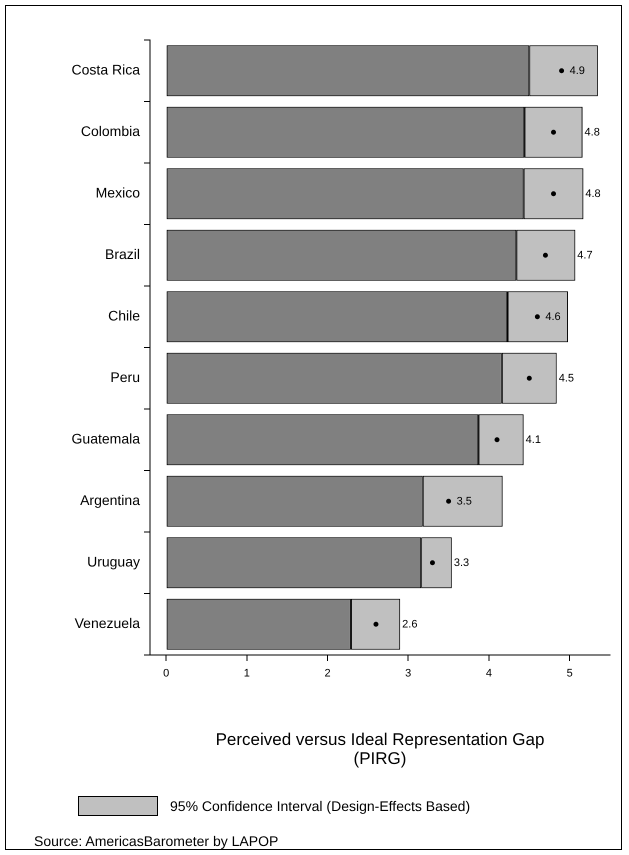 Image resolution: width=629 pixels, height=855 pixels. What do you see at coordinates (122, 254) in the screenshot?
I see `y-tick-label: Brazil` at bounding box center [122, 254].